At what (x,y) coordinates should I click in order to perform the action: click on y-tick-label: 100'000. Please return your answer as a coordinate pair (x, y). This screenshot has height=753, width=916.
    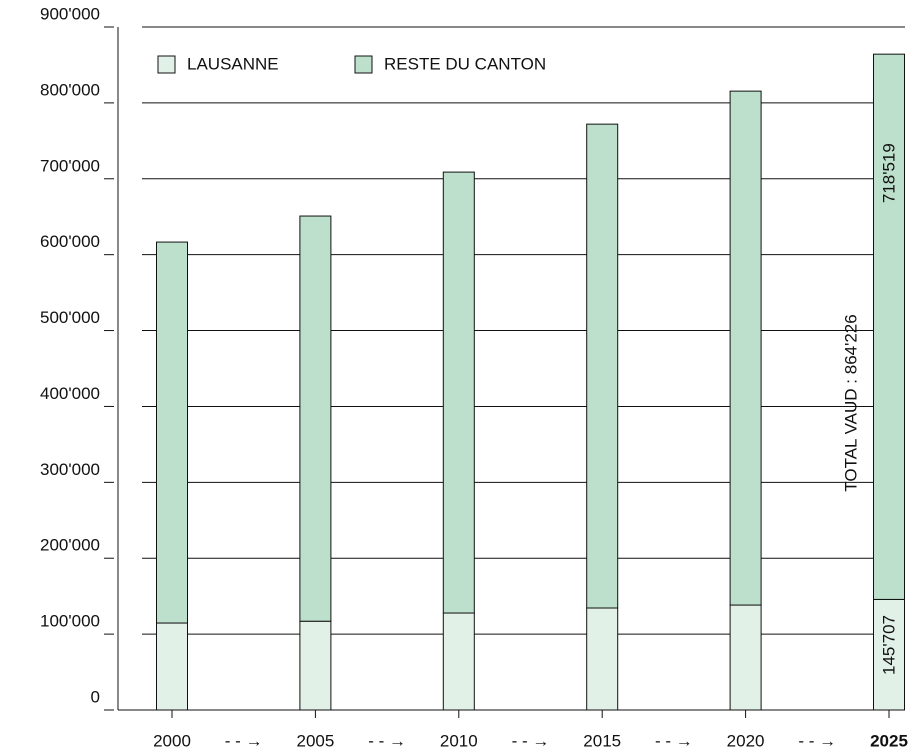
    Looking at the image, I should click on (70, 621).